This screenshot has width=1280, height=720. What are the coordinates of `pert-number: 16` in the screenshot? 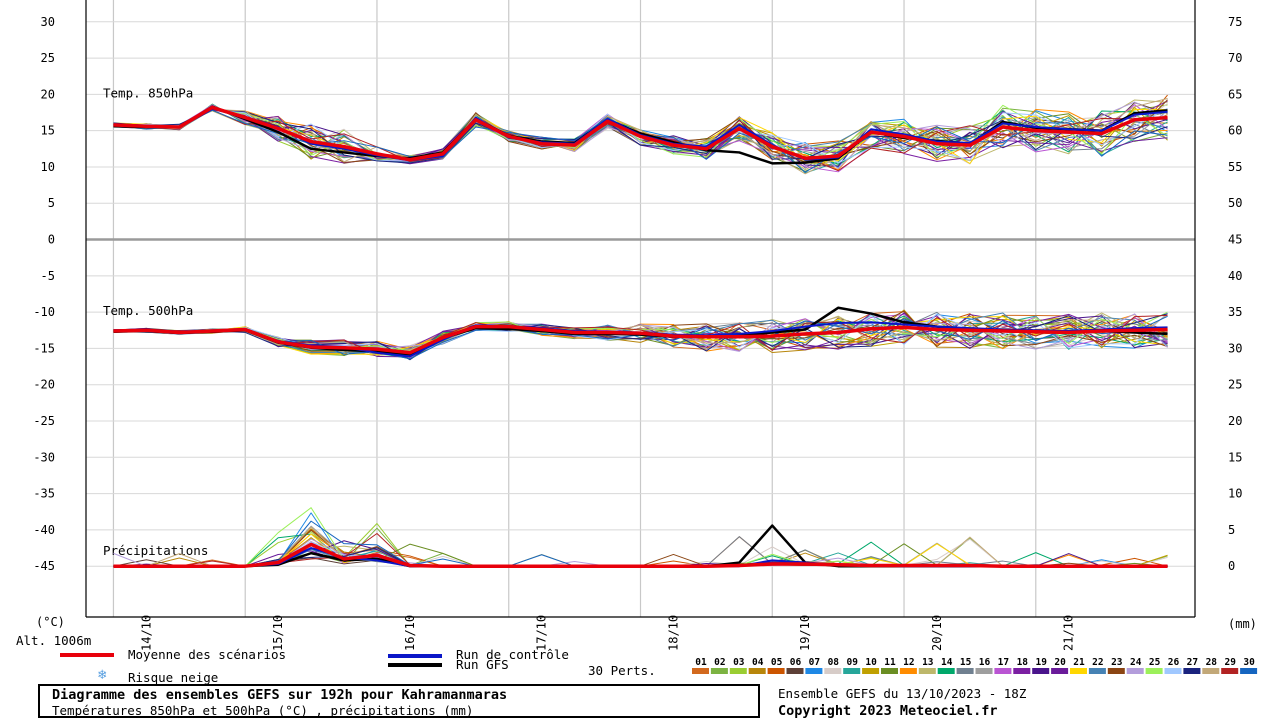 It's located at (985, 662).